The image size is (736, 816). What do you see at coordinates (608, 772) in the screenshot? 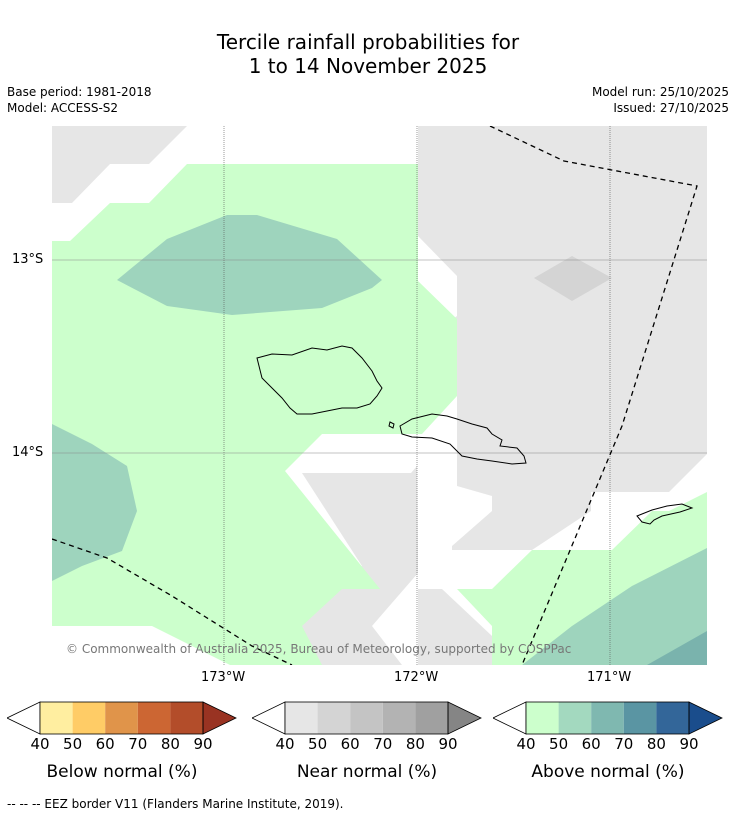
I see `above-normal-label: Above normal (%)` at bounding box center [608, 772].